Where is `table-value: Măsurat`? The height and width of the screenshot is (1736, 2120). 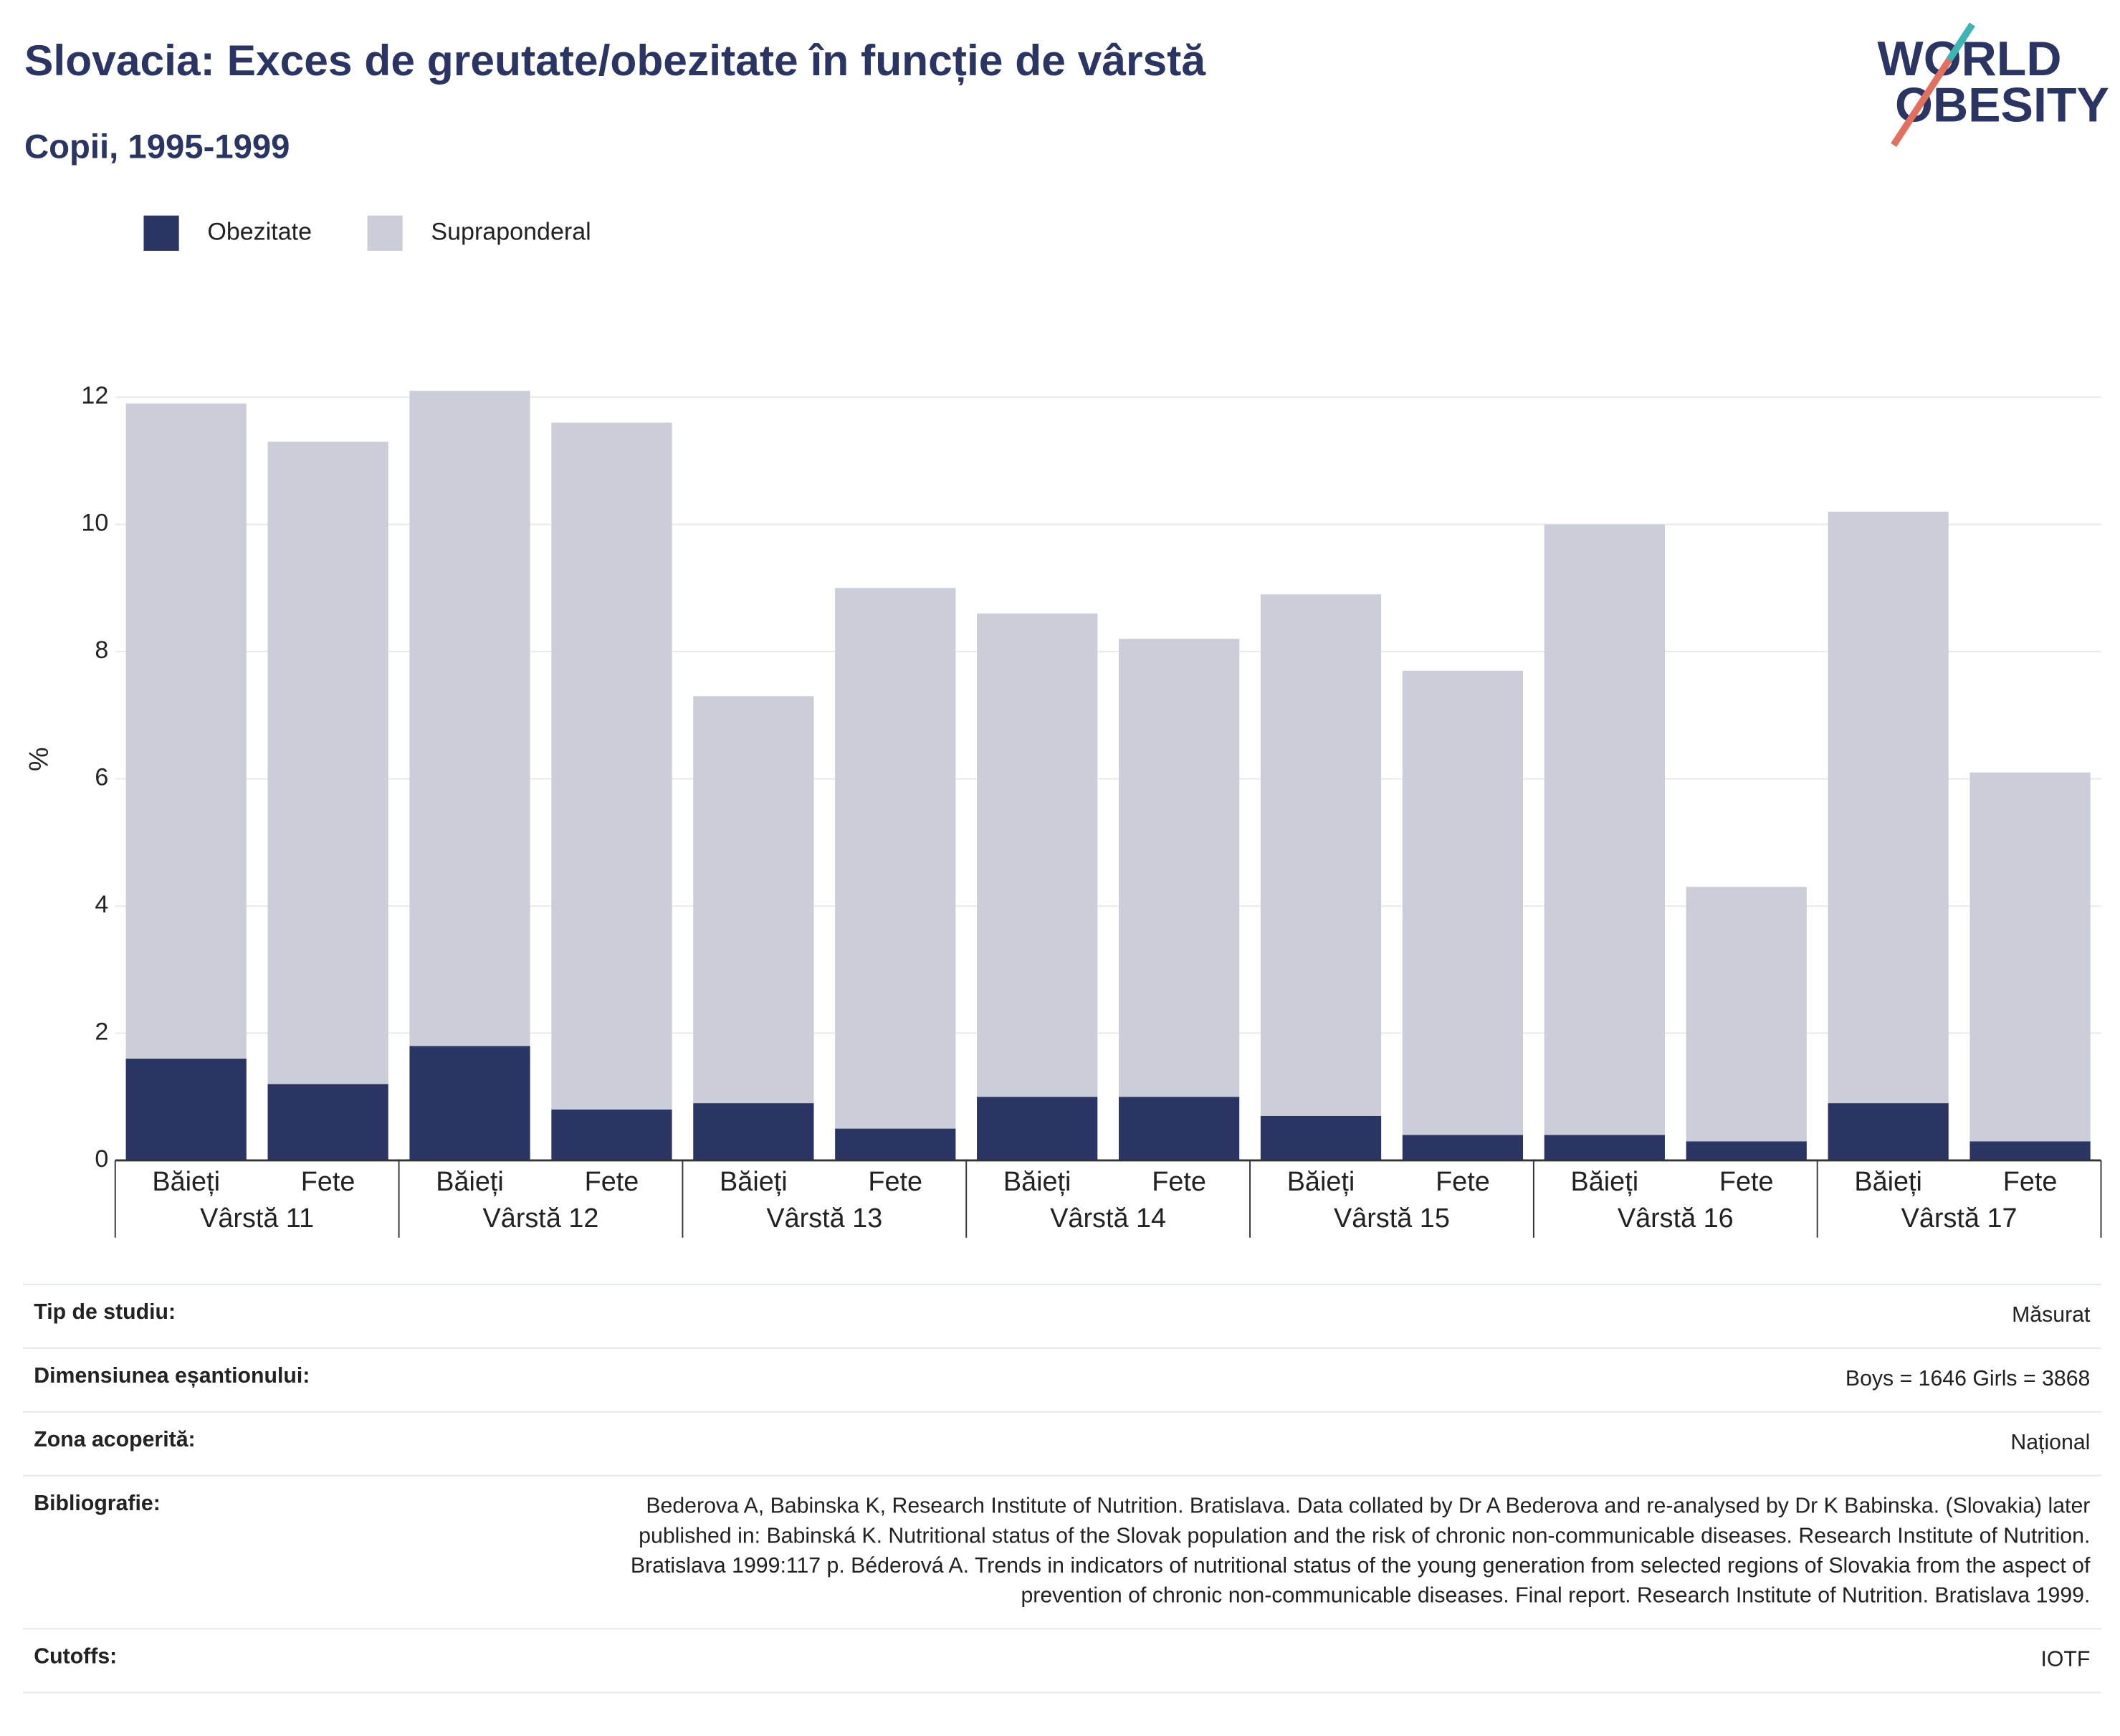 table-value: Măsurat is located at coordinates (2052, 1315).